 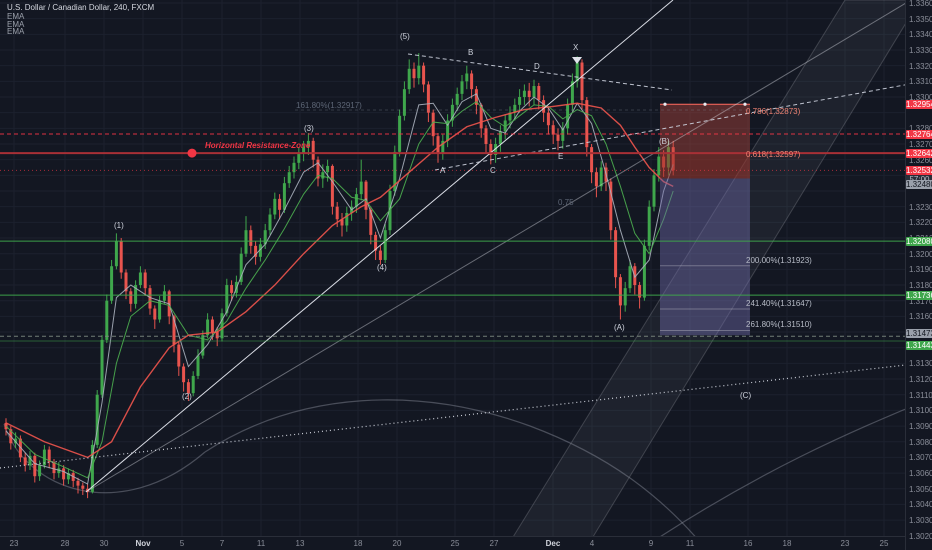 I want to click on time-tick-18: 18, so click(x=787, y=543).